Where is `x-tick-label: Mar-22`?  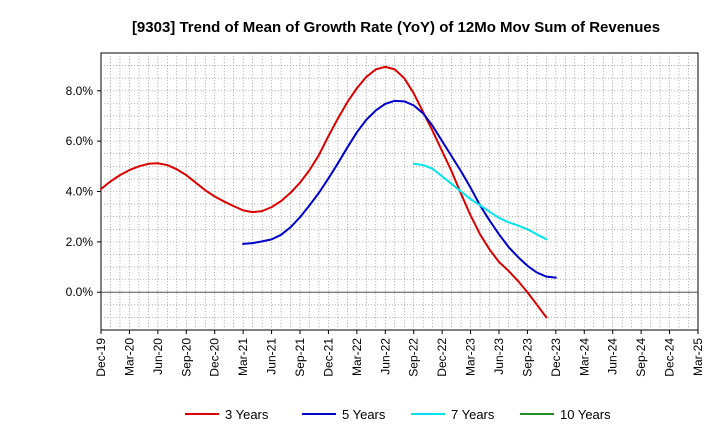
x-tick-label: Mar-22 is located at coordinates (357, 357).